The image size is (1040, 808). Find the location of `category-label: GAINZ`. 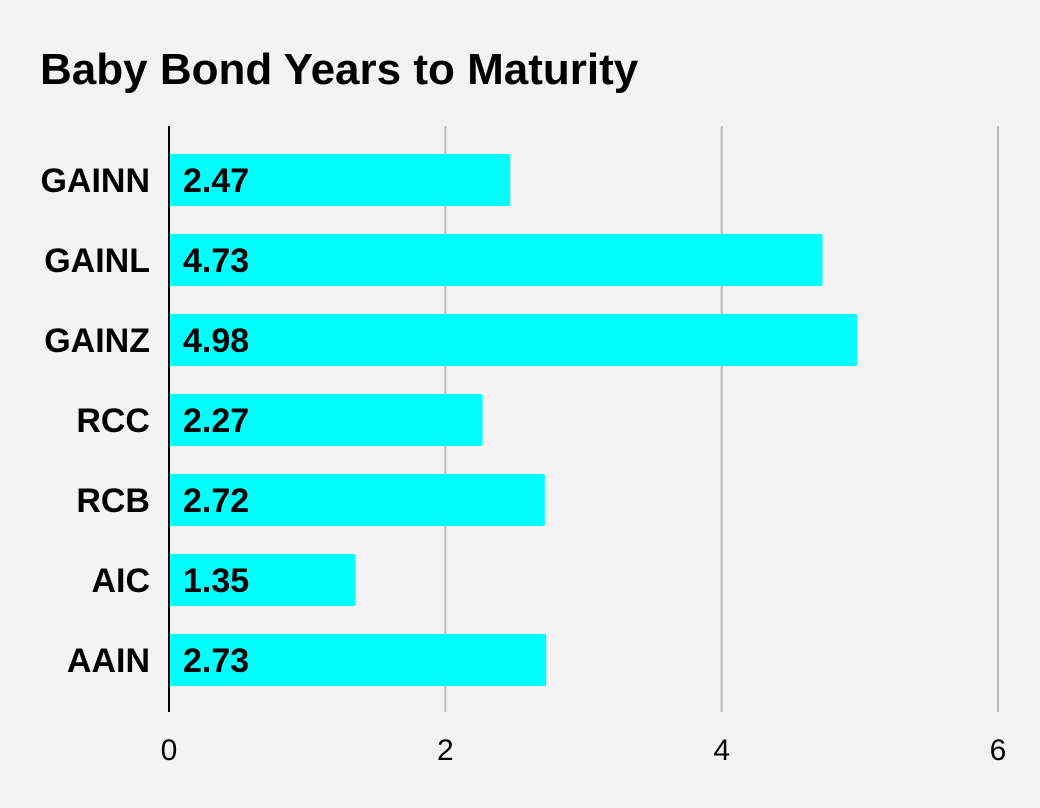

category-label: GAINZ is located at coordinates (97, 341).